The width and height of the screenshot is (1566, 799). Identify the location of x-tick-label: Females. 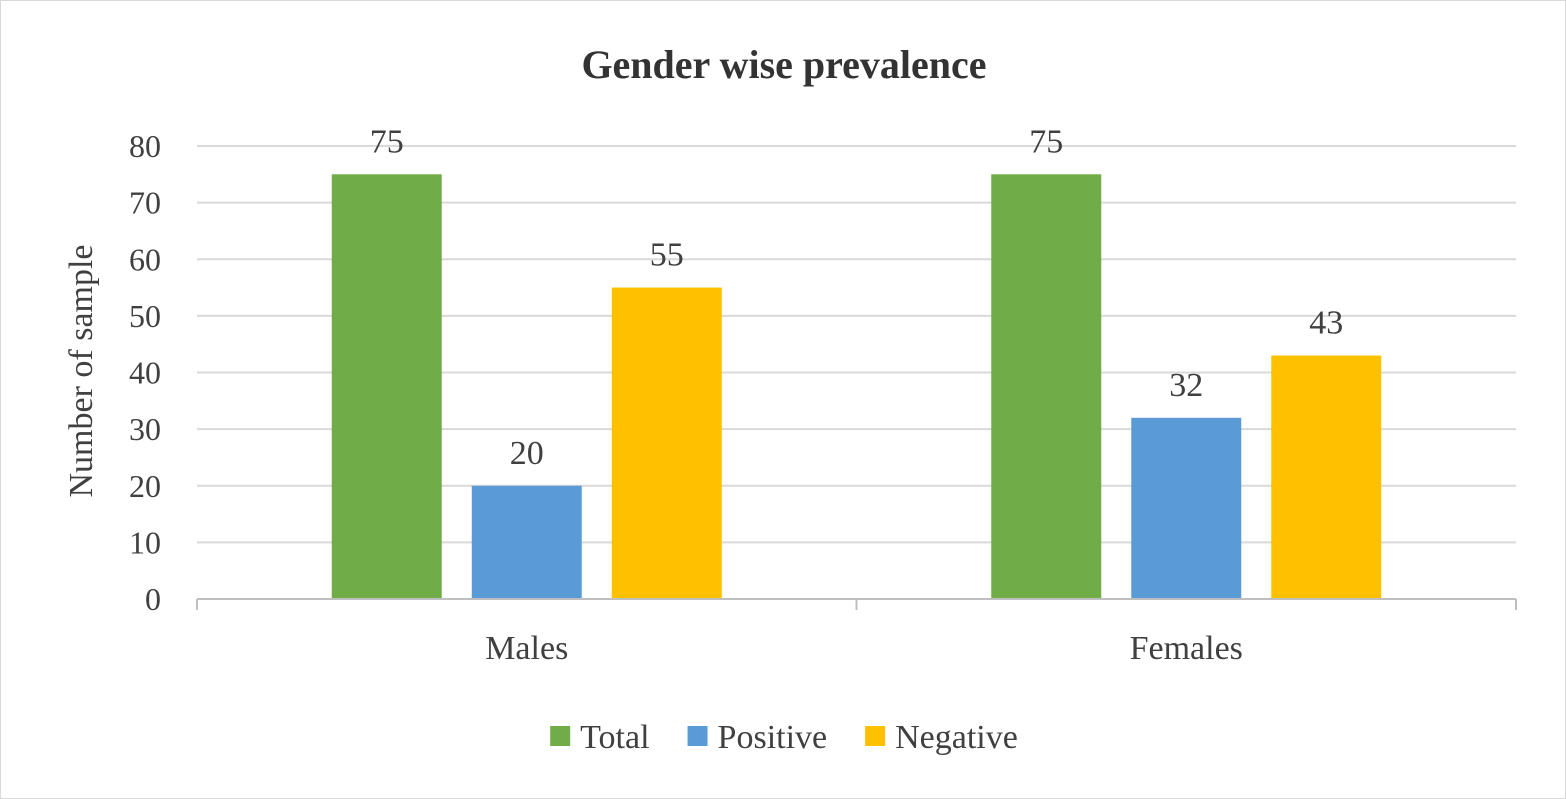
(1186, 648).